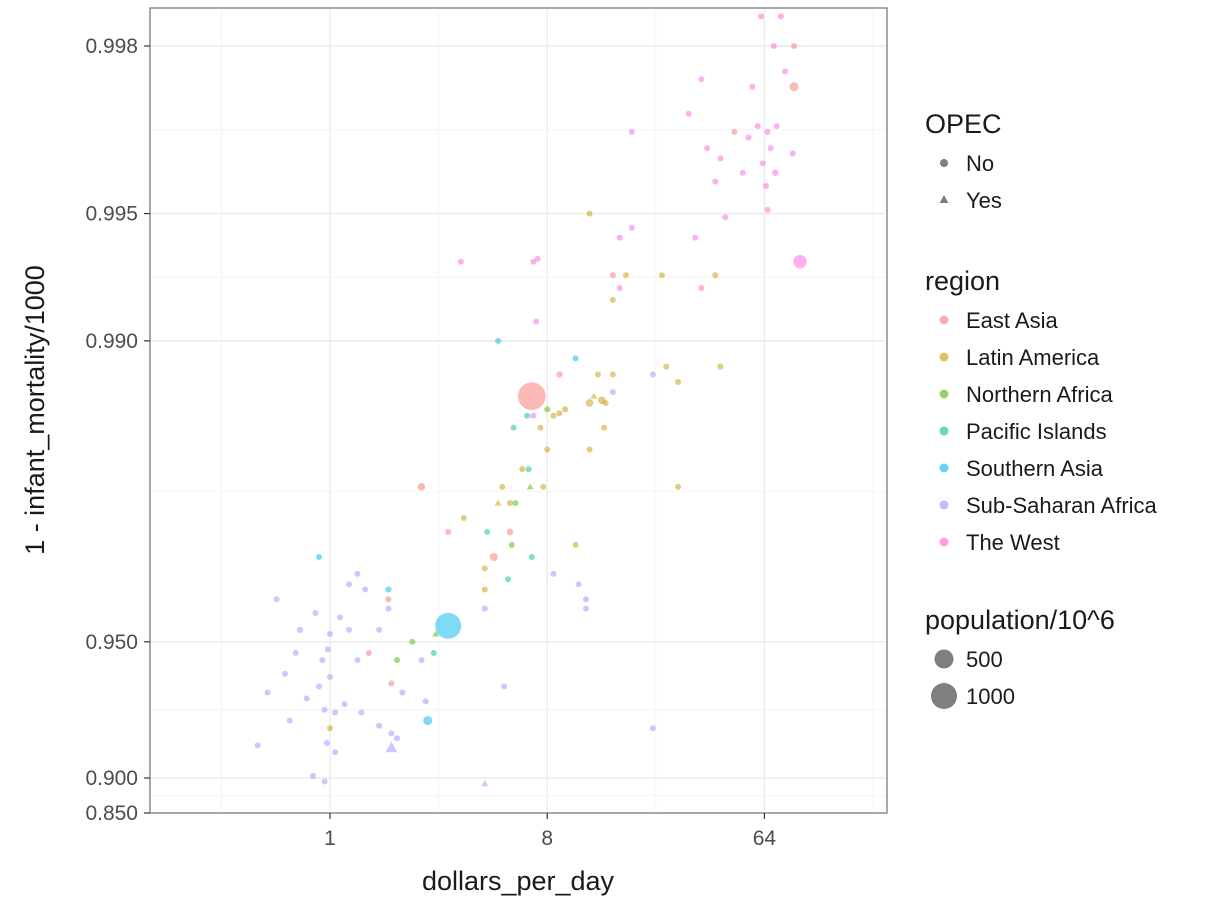 This screenshot has height=906, width=1208. I want to click on legend-population-1000-key, so click(944, 696).